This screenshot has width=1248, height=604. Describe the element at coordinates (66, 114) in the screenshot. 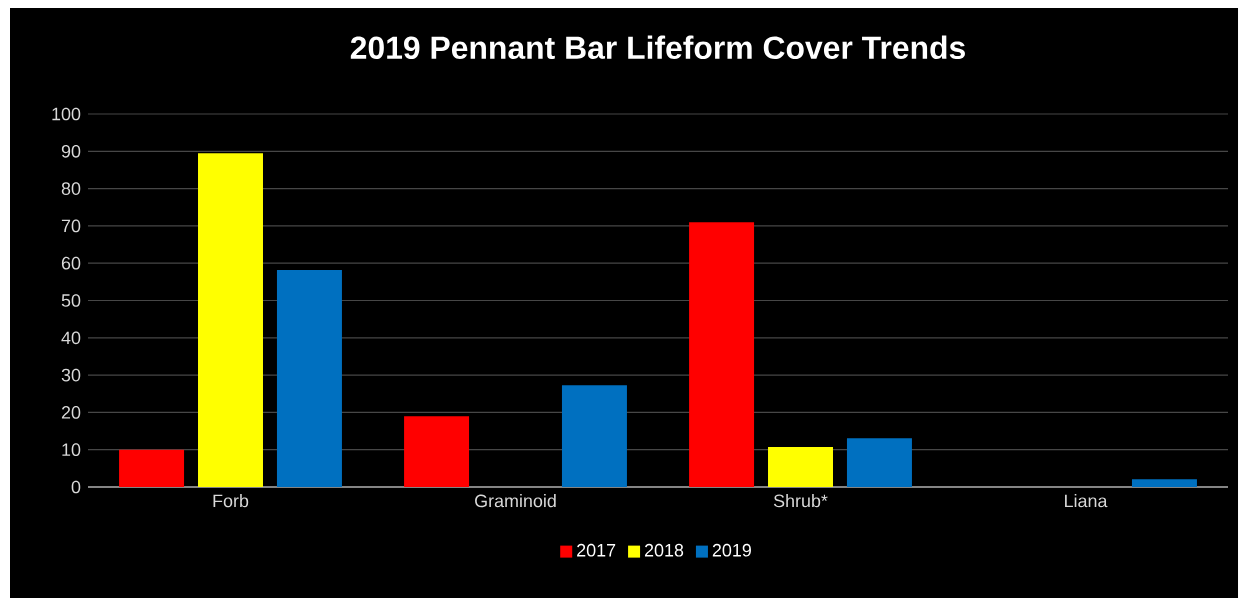

I see `y-tick-label: 100` at that location.